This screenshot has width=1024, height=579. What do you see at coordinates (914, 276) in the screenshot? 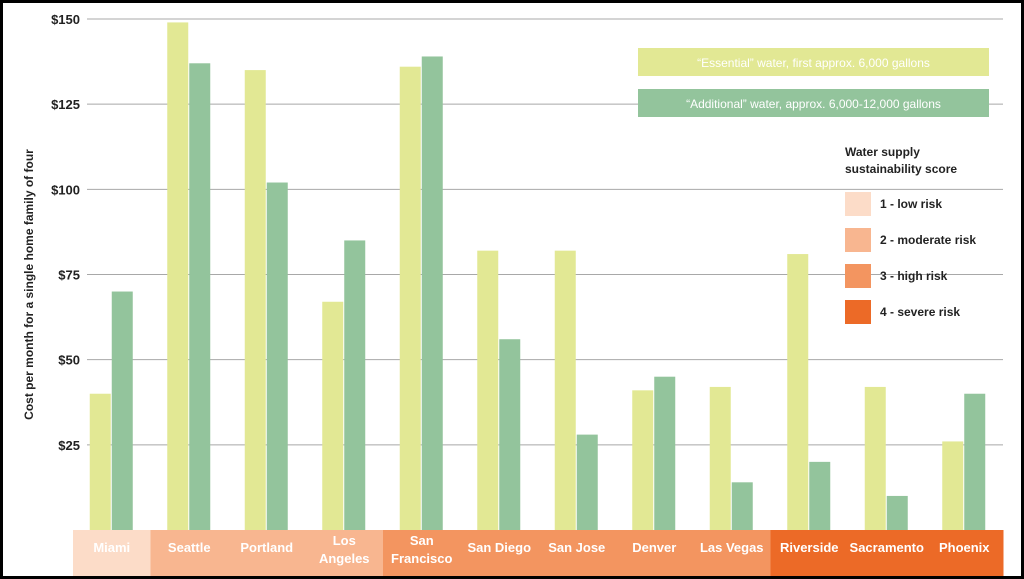
I see `risk-label: 3 - high risk` at bounding box center [914, 276].